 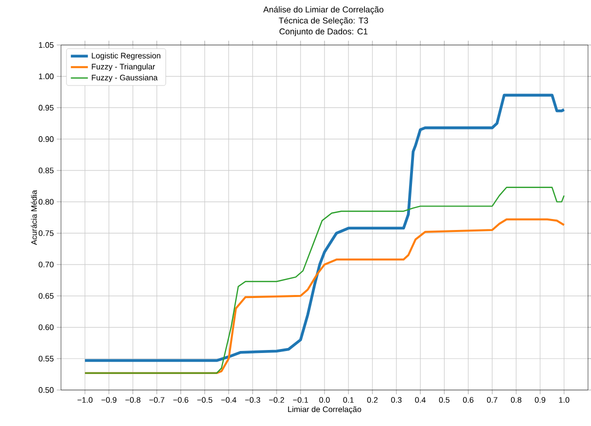 What do you see at coordinates (324, 32) in the screenshot?
I see `text: Conjunto de Dados: C1` at bounding box center [324, 32].